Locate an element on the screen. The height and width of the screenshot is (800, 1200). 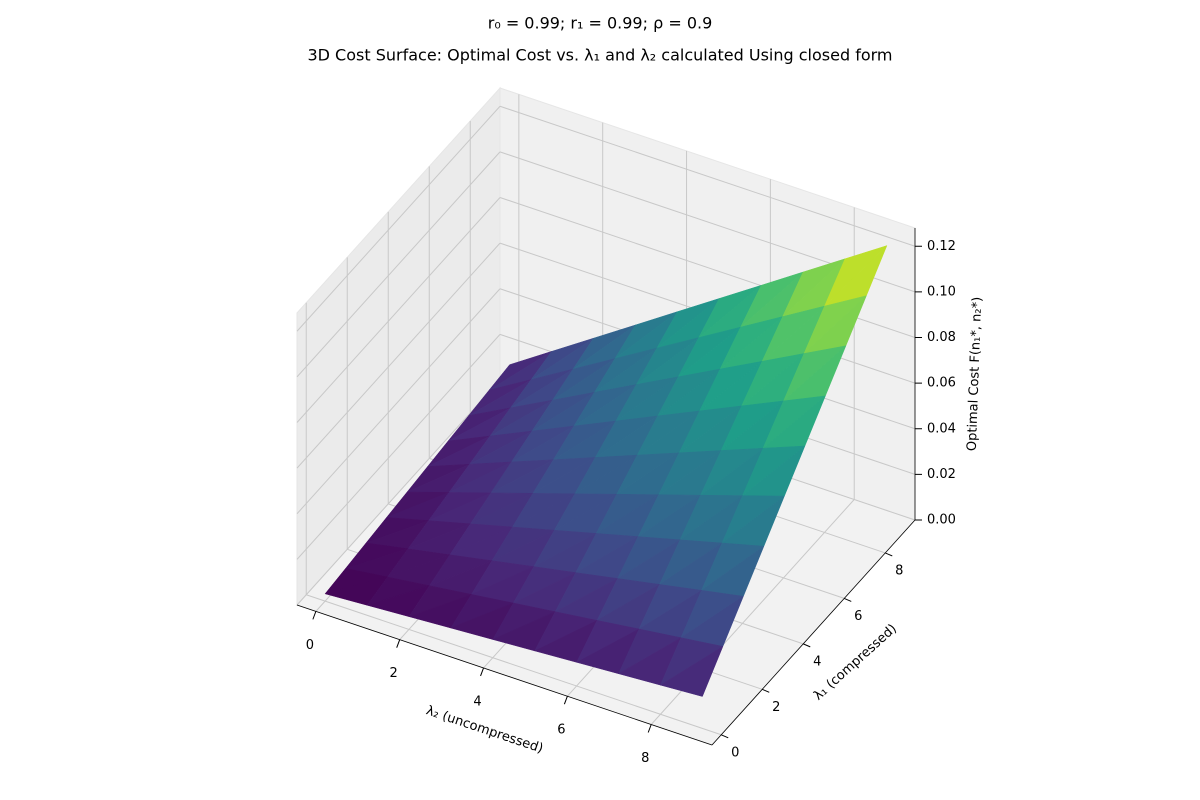
y-axis-label: λ₁ (compressed) is located at coordinates (855, 662).